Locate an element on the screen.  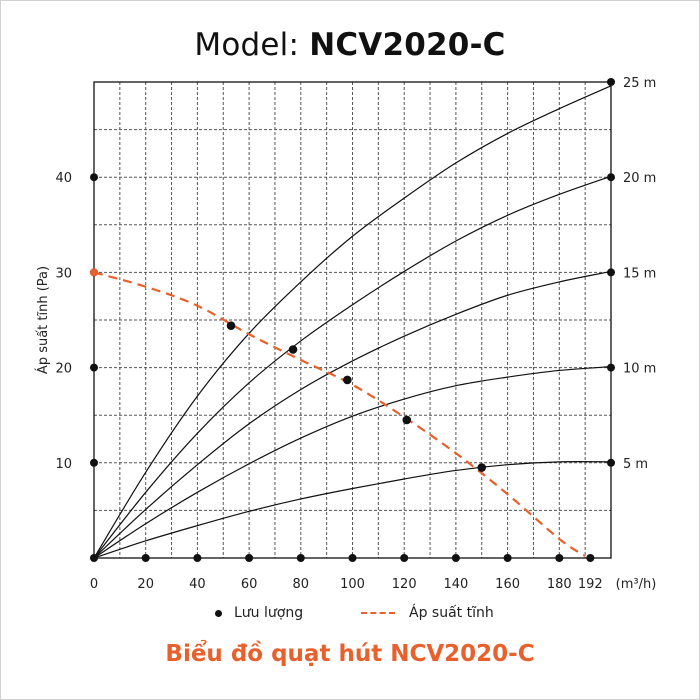
x-tick-label: 80 is located at coordinates (301, 584).